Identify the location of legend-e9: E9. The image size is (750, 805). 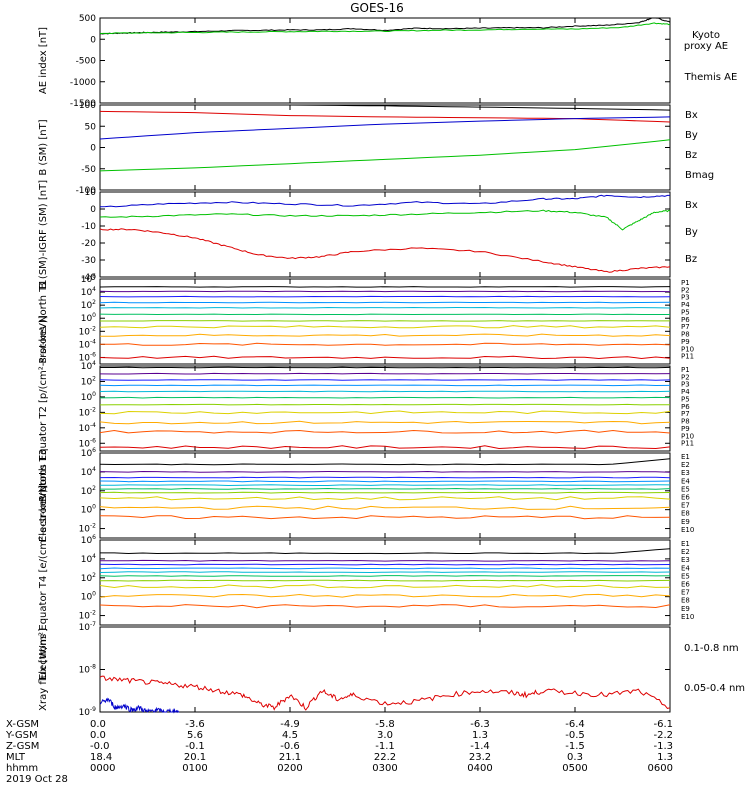
(685, 609).